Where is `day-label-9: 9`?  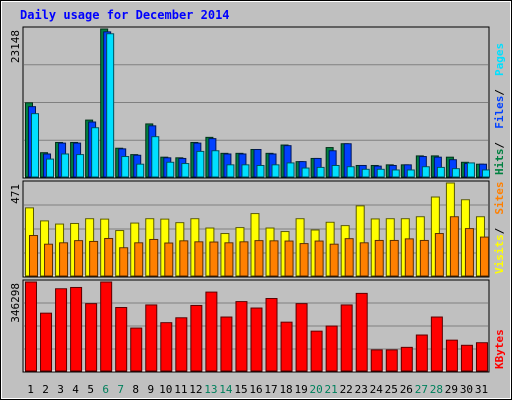 day-label-9: 9 is located at coordinates (150, 389).